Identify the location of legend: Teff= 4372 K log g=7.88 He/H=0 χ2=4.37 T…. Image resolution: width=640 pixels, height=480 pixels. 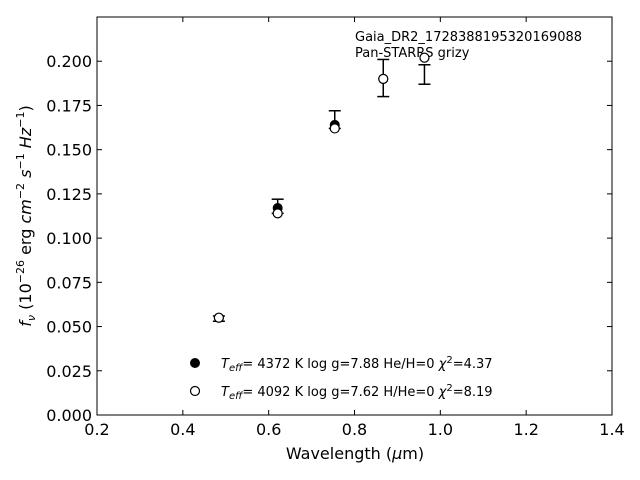
(341, 378).